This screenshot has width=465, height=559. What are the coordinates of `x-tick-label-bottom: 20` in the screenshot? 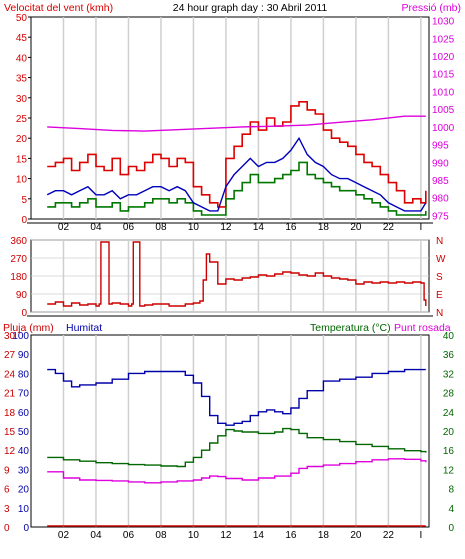 It's located at (356, 535).